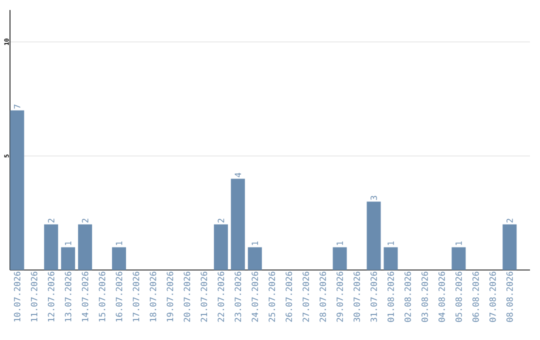 The height and width of the screenshot is (340, 540). What do you see at coordinates (187, 297) in the screenshot?
I see `x-tick-label: 20.07.2026` at bounding box center [187, 297].